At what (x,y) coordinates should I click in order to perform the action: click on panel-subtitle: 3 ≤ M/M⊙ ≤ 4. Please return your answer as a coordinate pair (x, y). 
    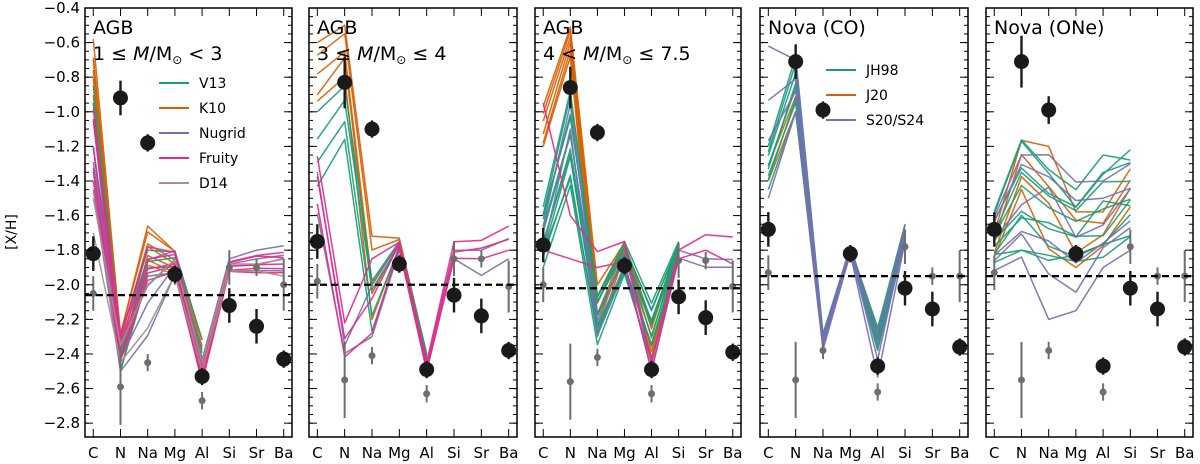
    Looking at the image, I should click on (381, 55).